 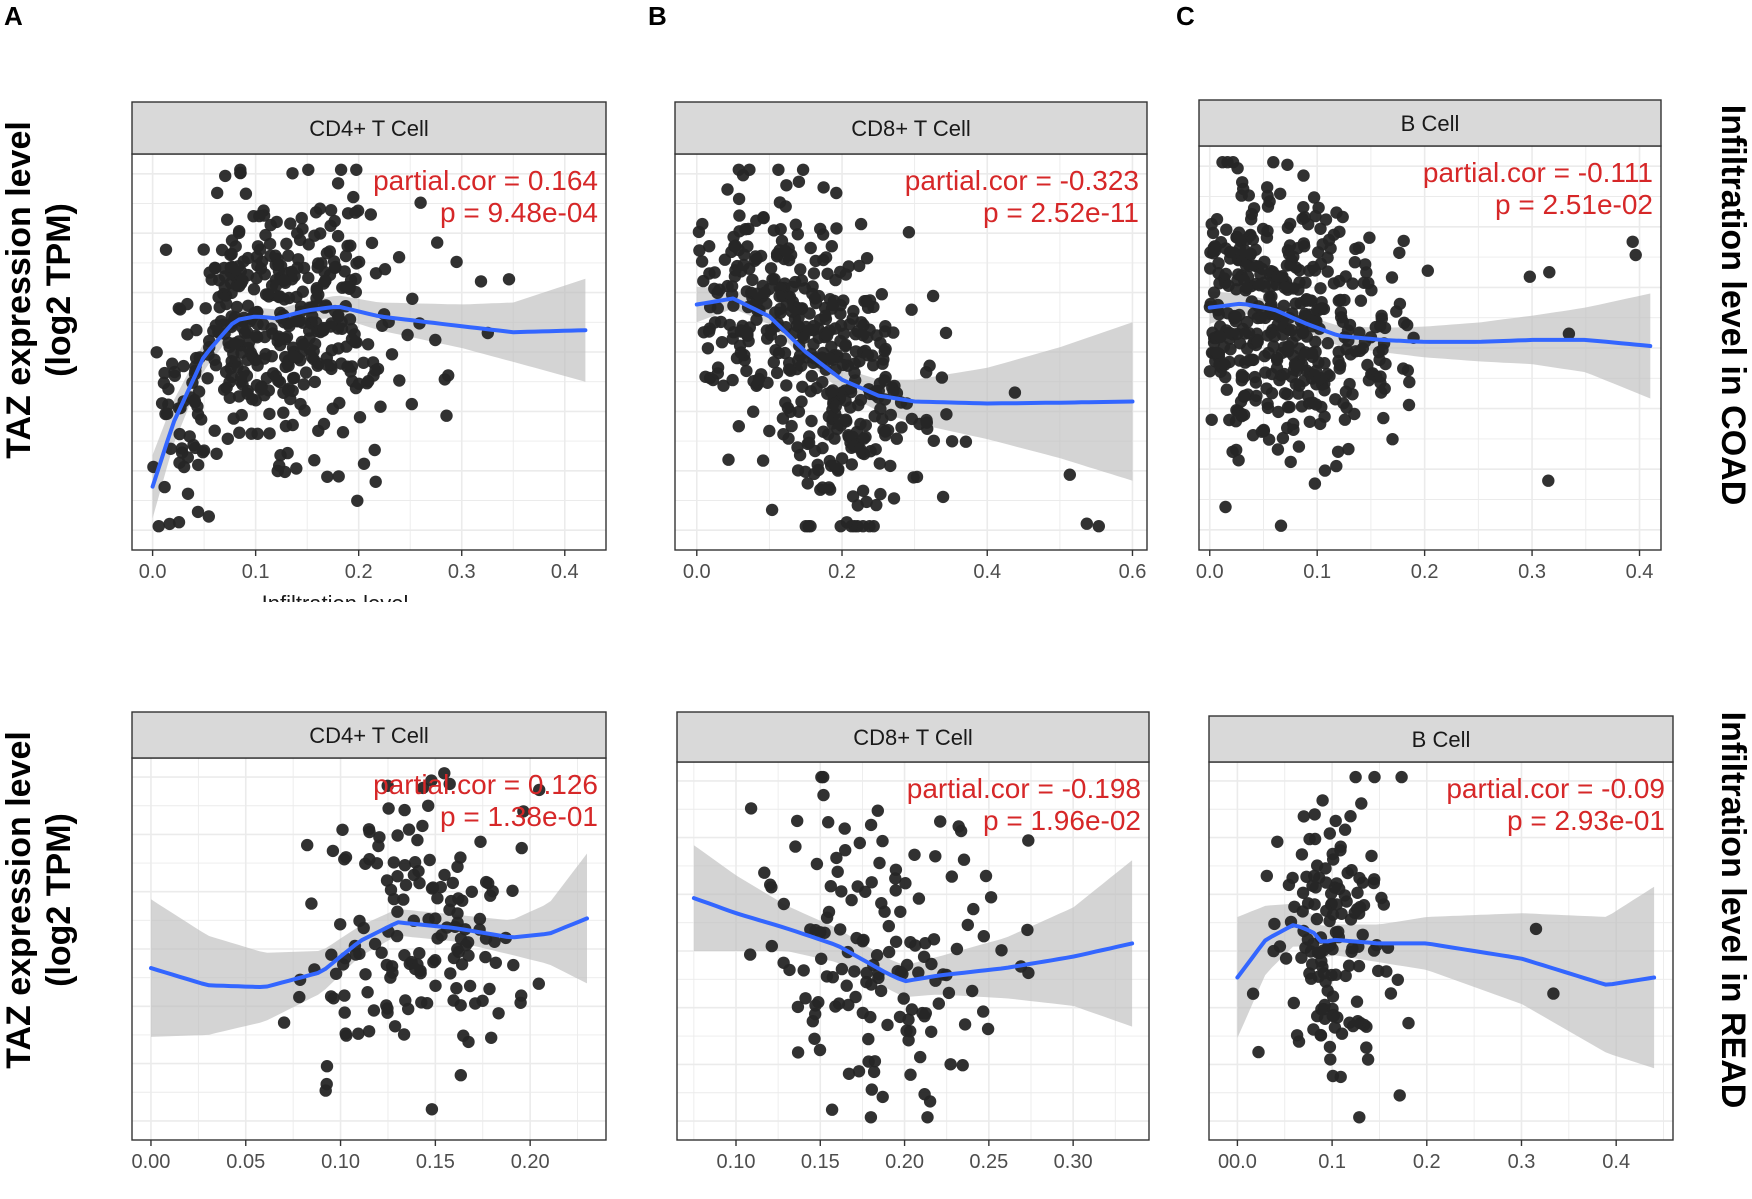 I want to click on facet-strip, so click(x=1441, y=739).